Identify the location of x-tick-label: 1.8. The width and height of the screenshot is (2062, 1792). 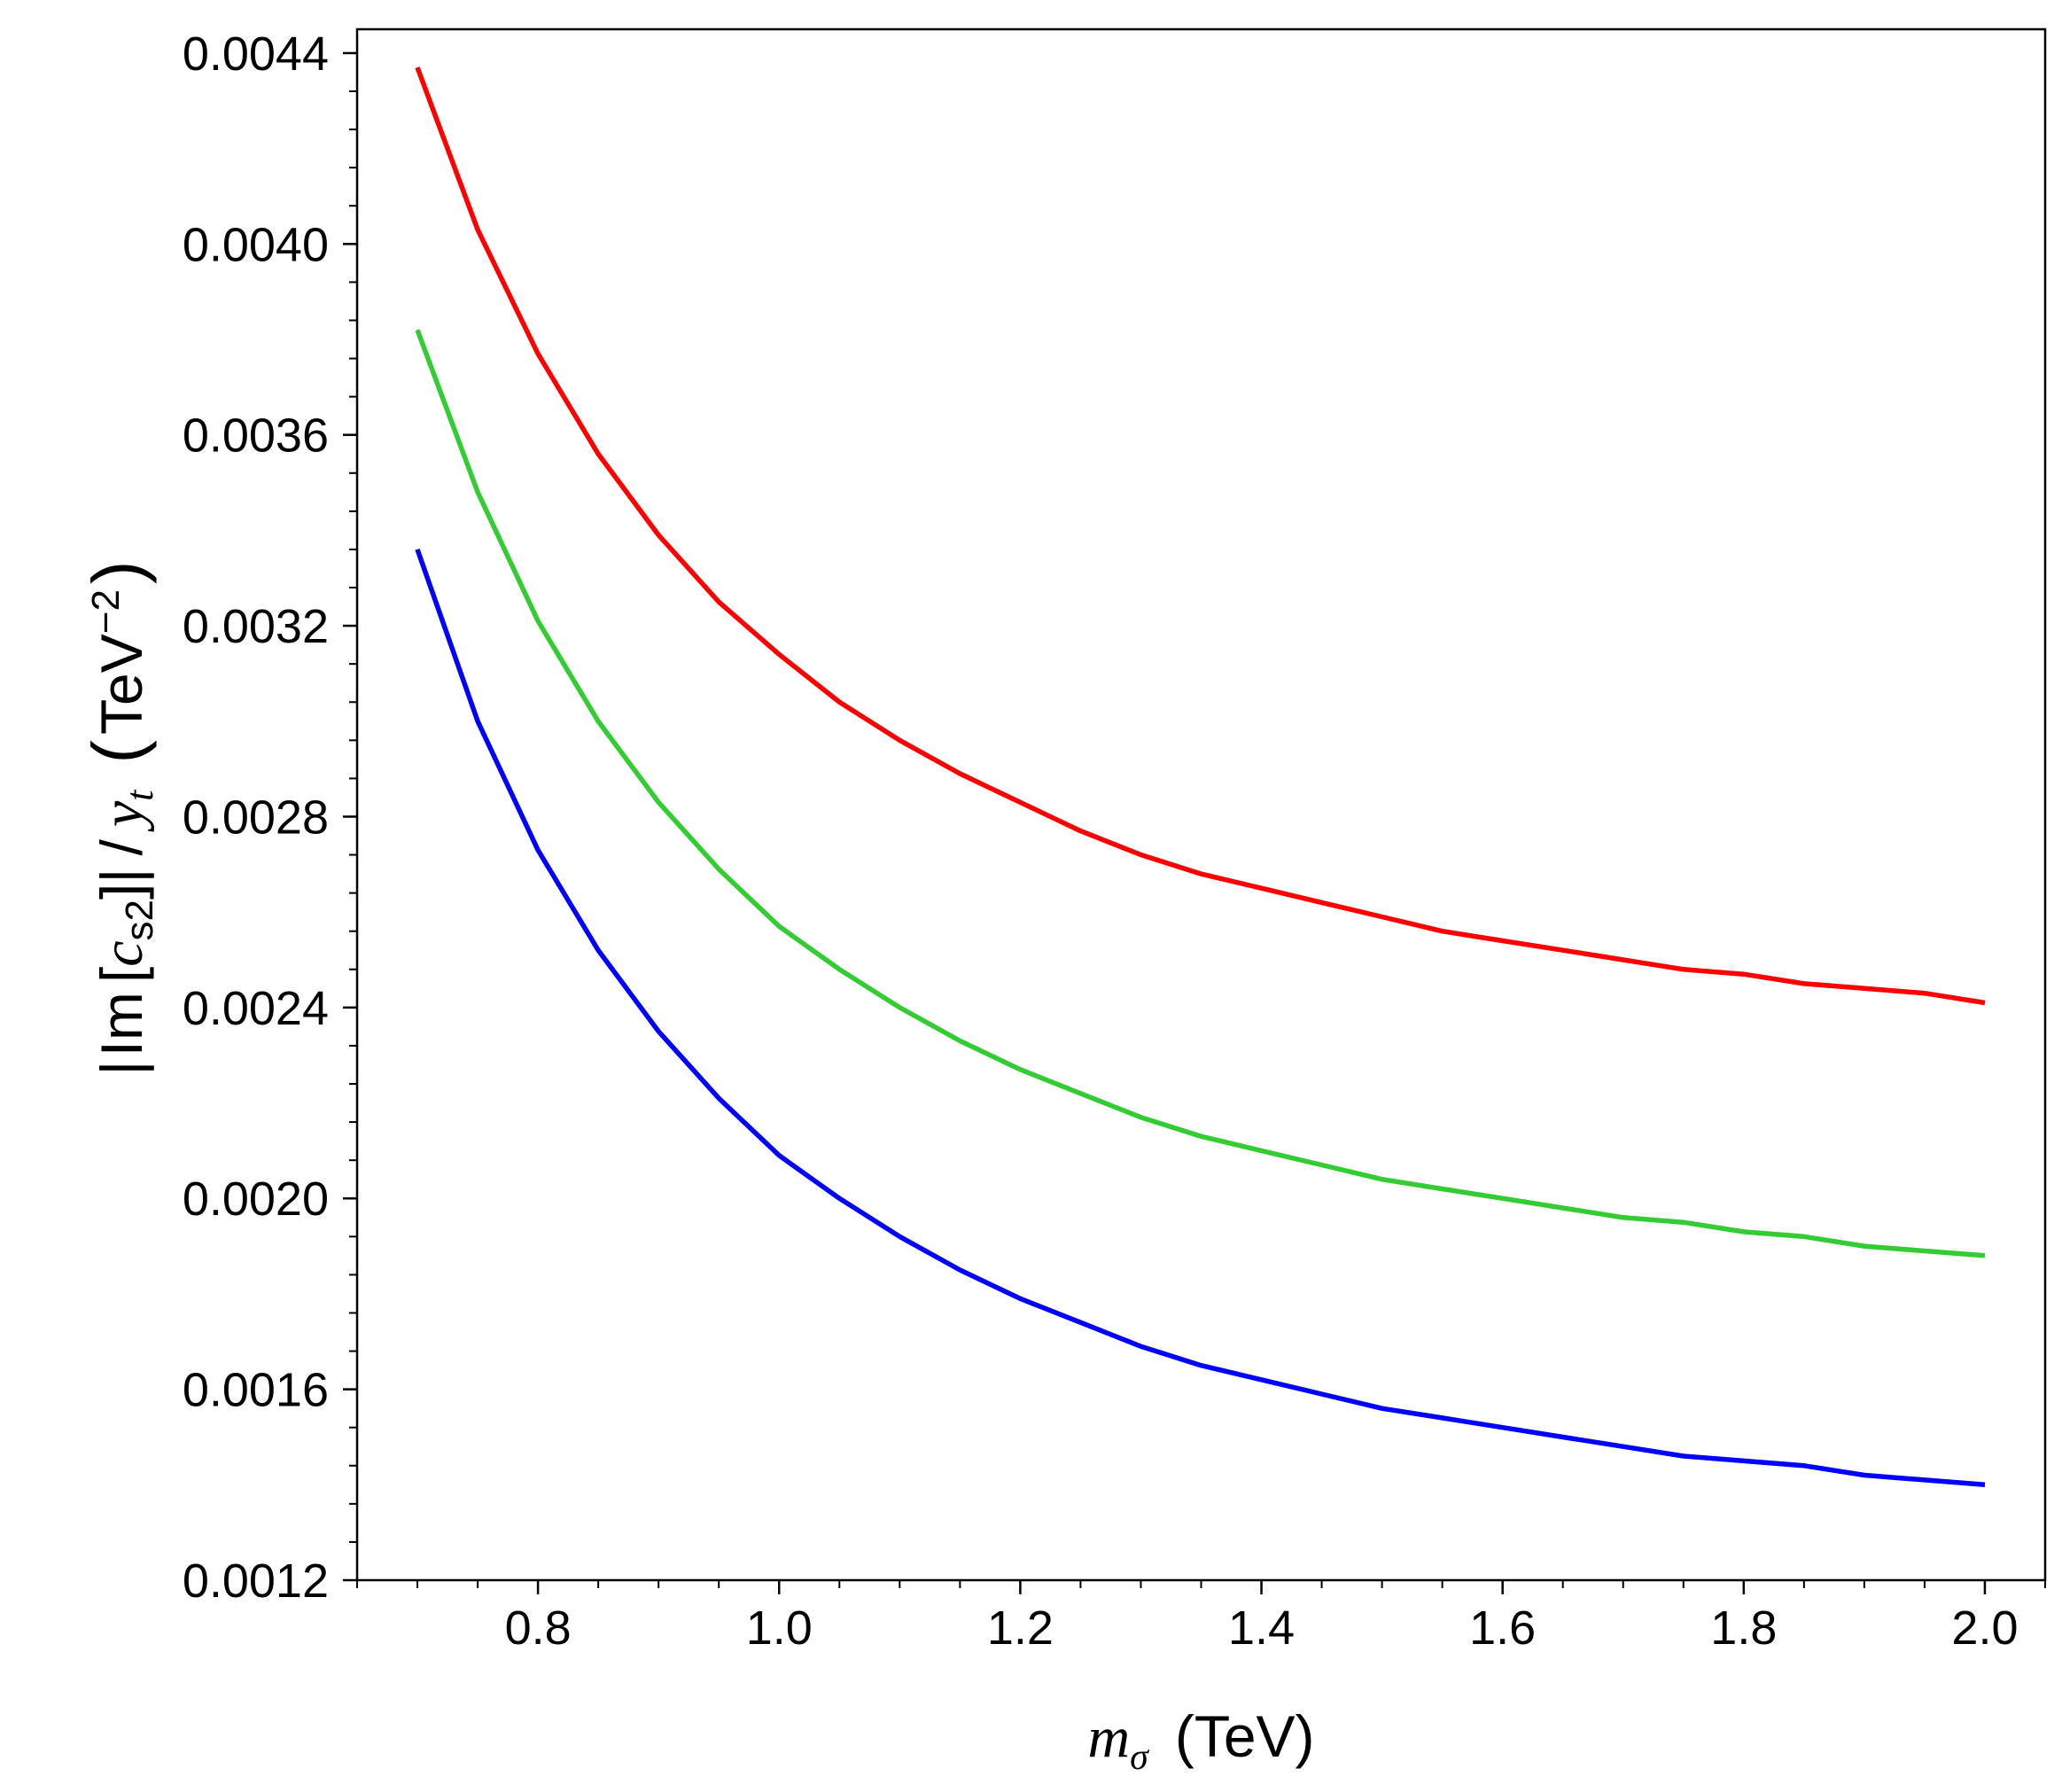
(1743, 1628).